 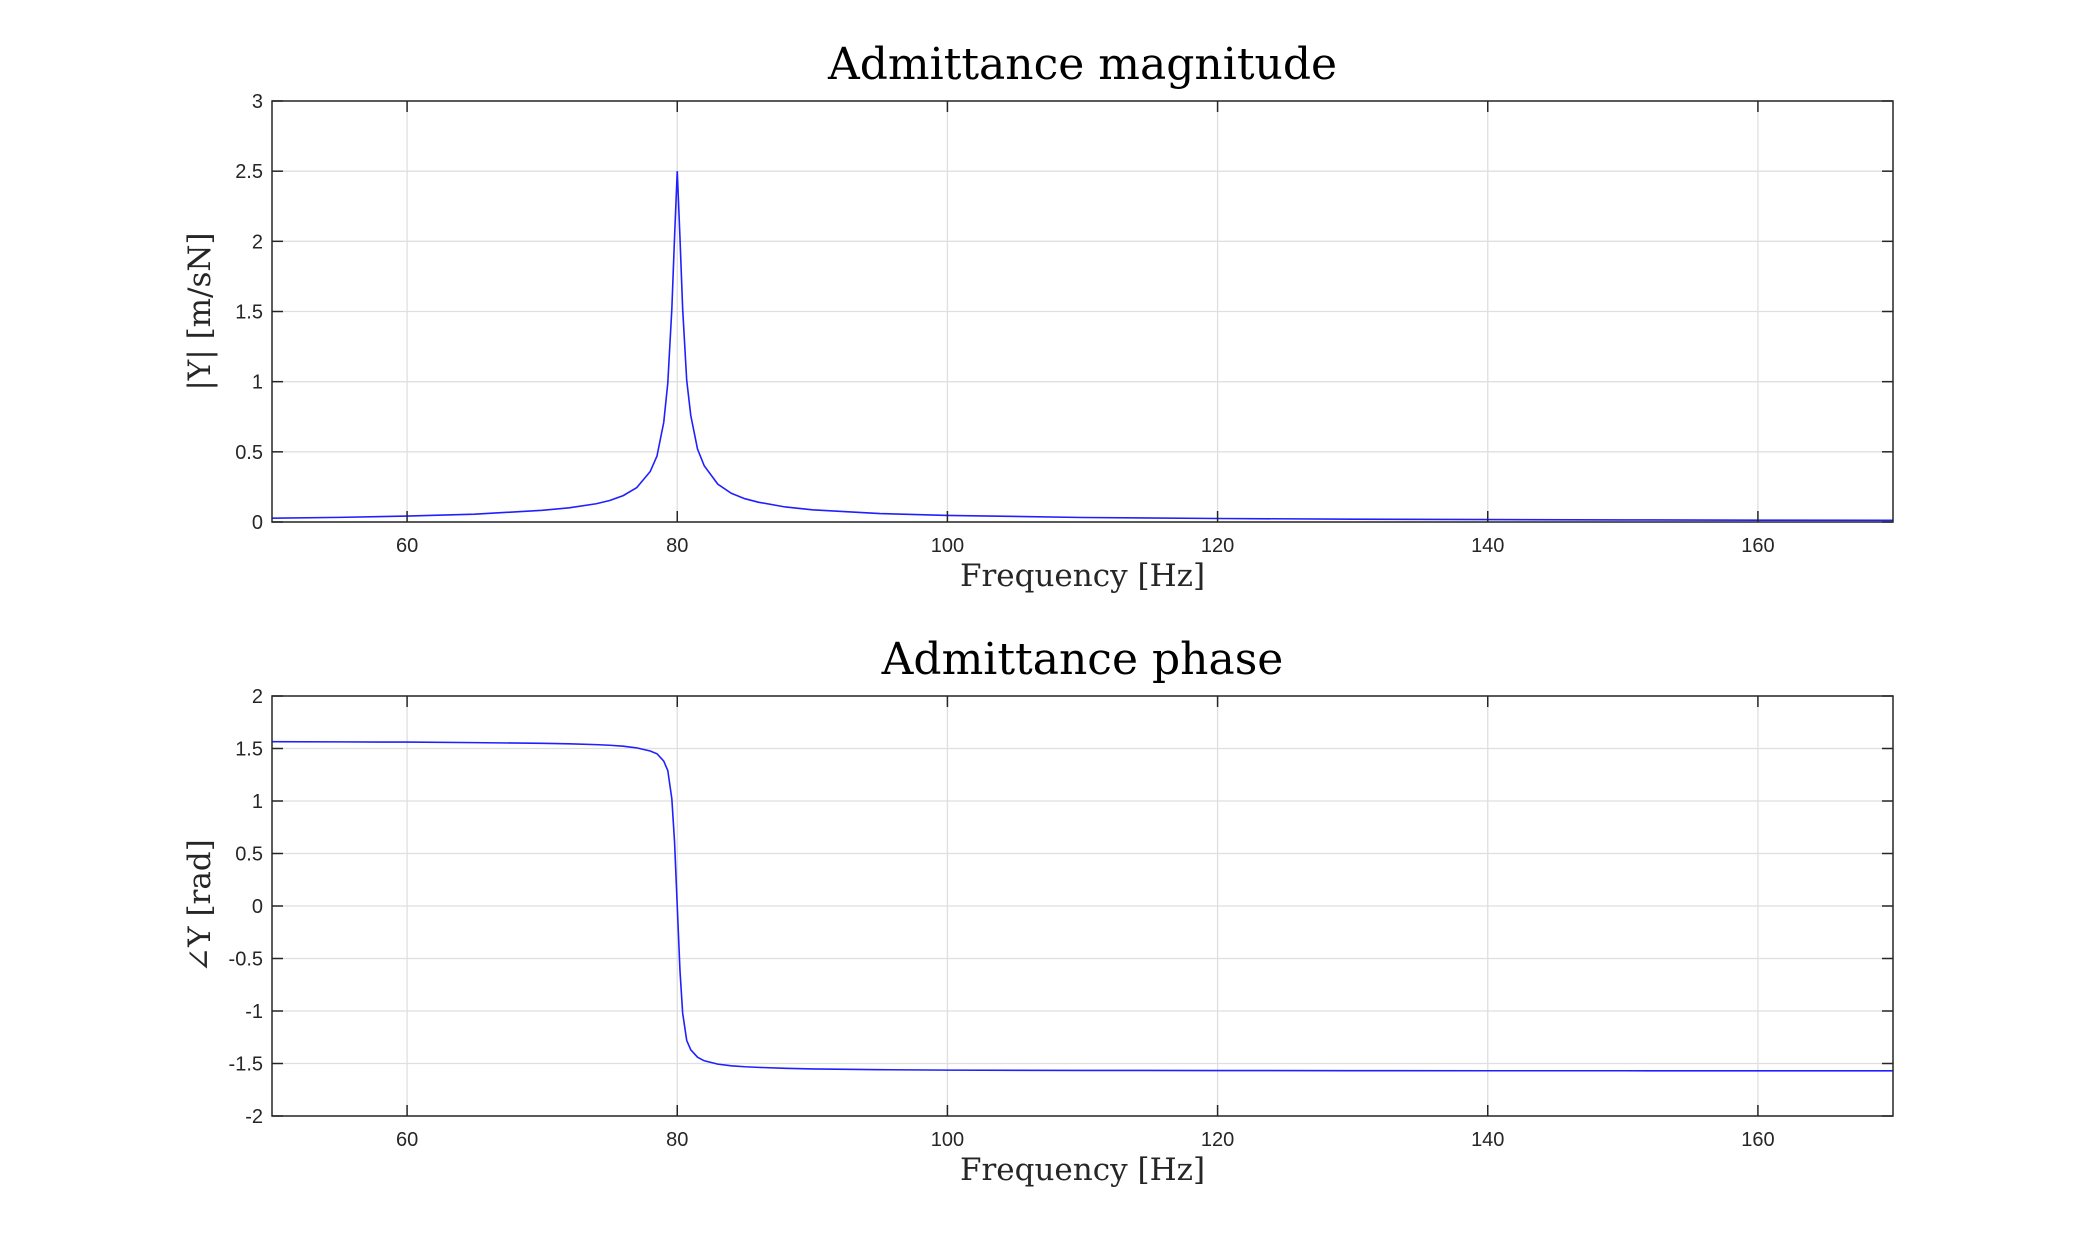 What do you see at coordinates (407, 546) in the screenshot?
I see `magnitude-x-tick-label-0: 60` at bounding box center [407, 546].